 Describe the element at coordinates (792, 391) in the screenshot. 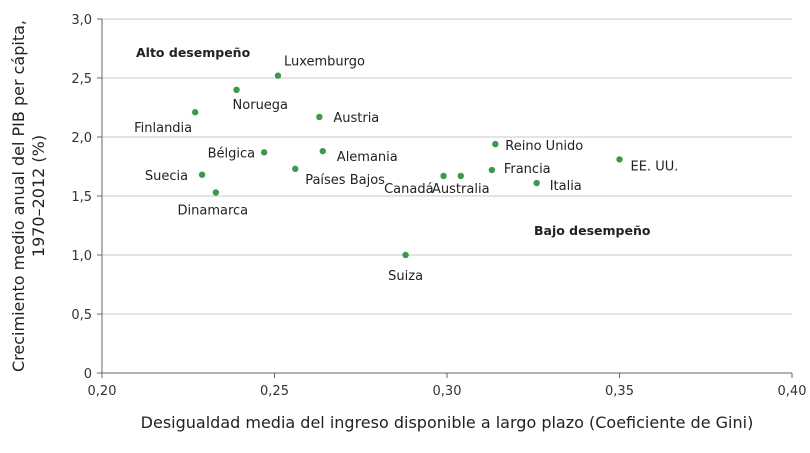

I see `x-tick-label: 0,40` at that location.